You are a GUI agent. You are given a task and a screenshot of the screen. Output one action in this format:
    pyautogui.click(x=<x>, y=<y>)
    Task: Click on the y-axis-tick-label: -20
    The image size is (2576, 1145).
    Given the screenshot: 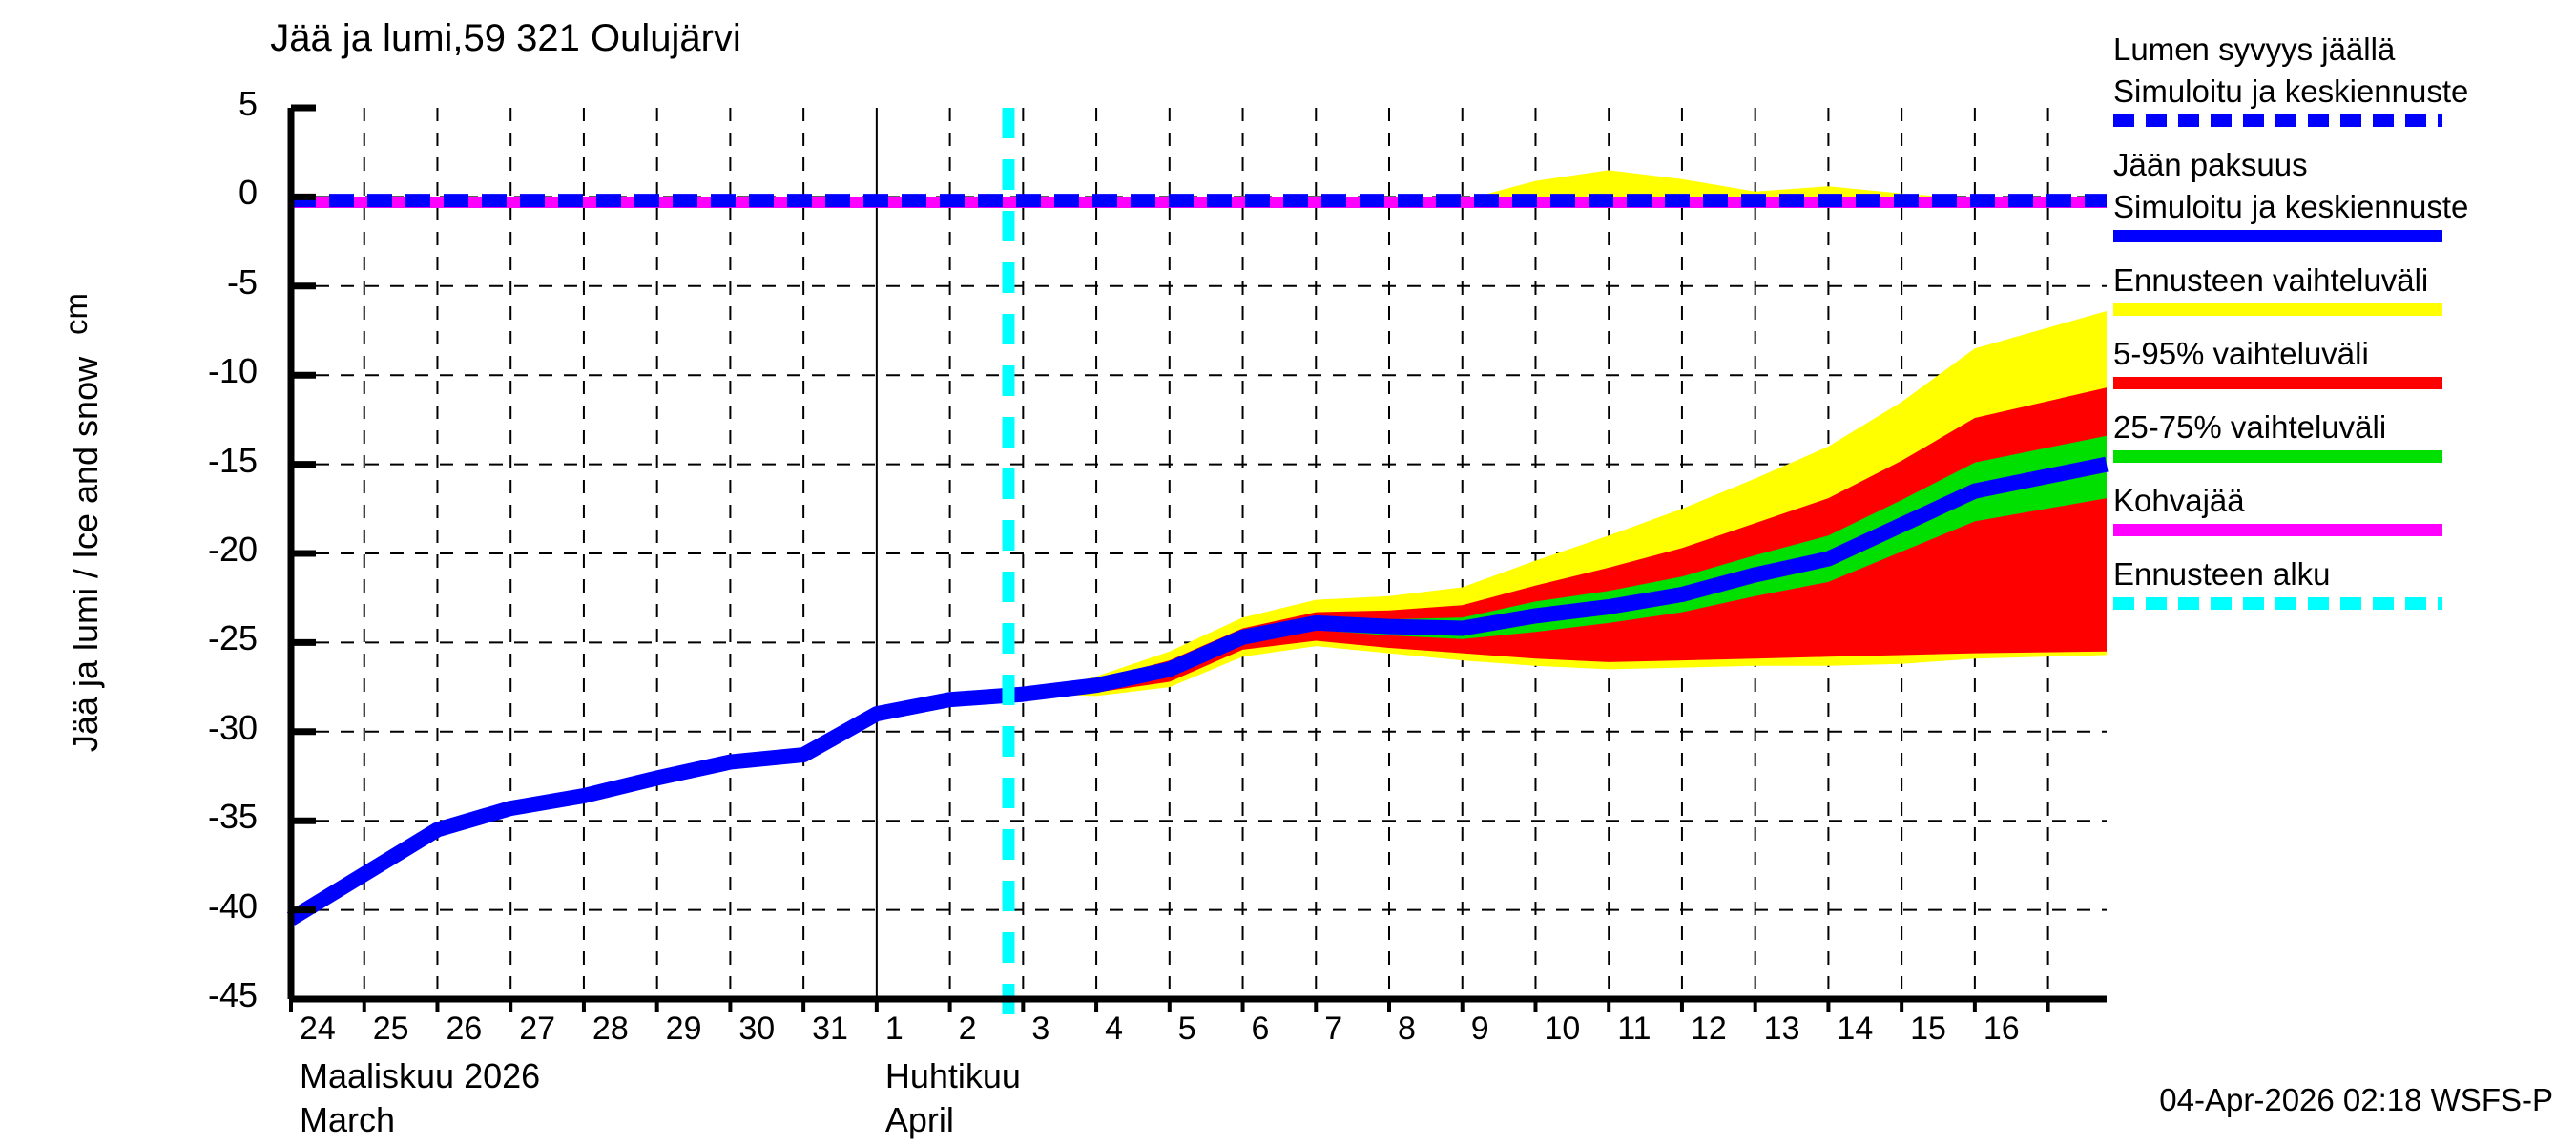 What is the action you would take?
    pyautogui.click(x=232, y=549)
    